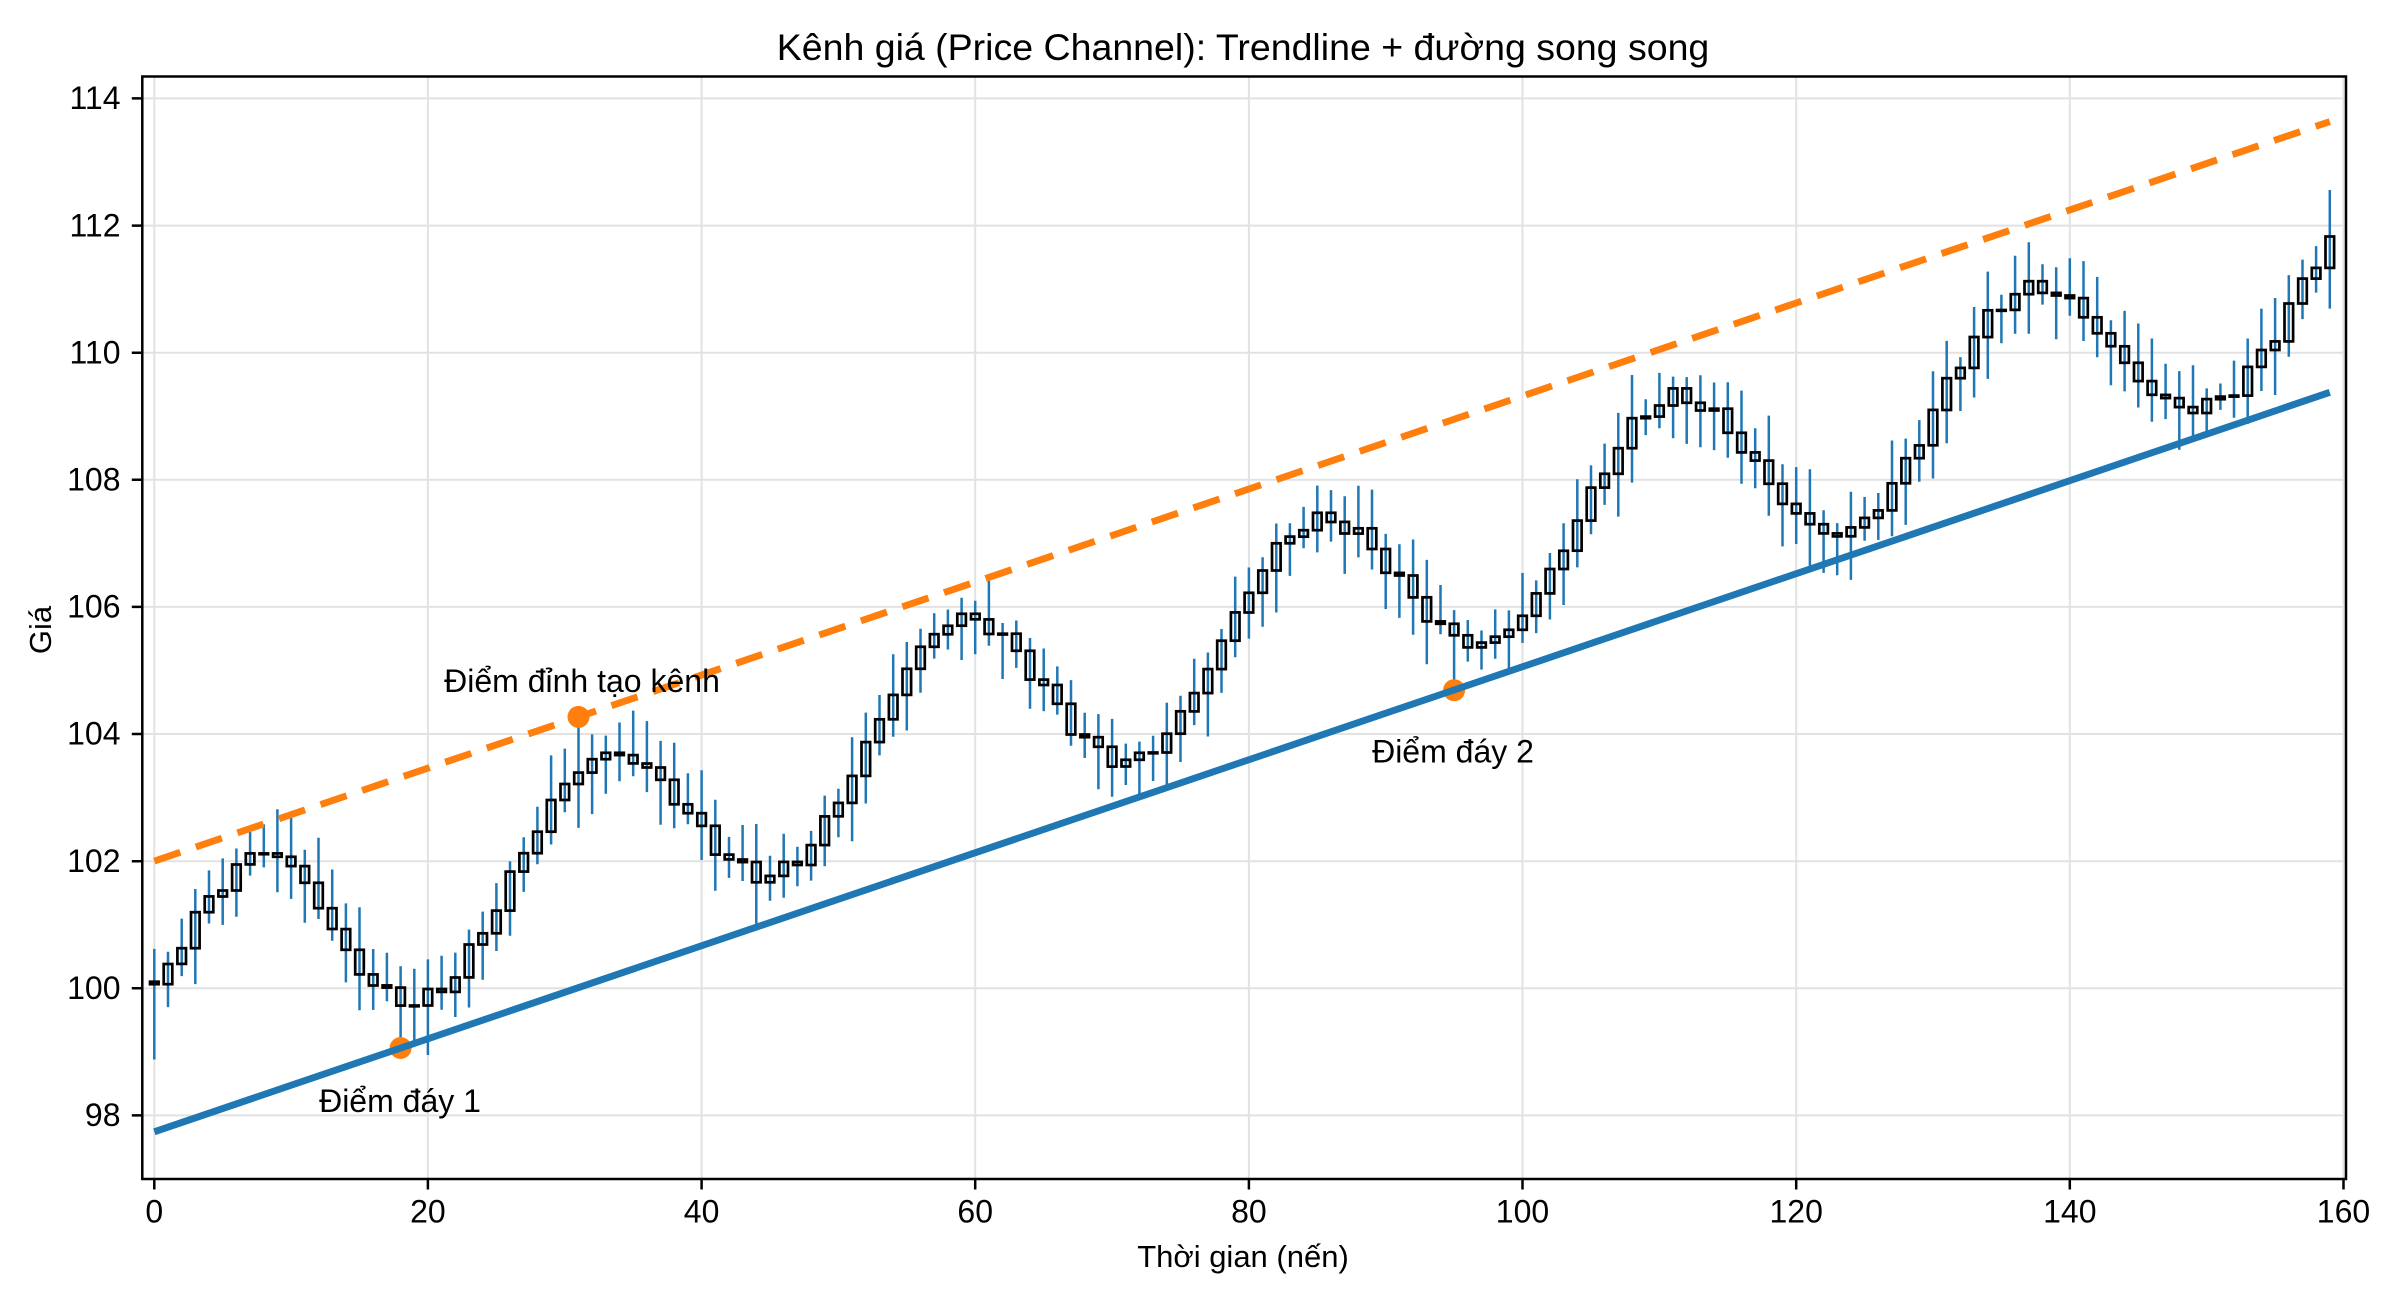  Describe the element at coordinates (154, 1212) in the screenshot. I see `svg-text: 0` at that location.